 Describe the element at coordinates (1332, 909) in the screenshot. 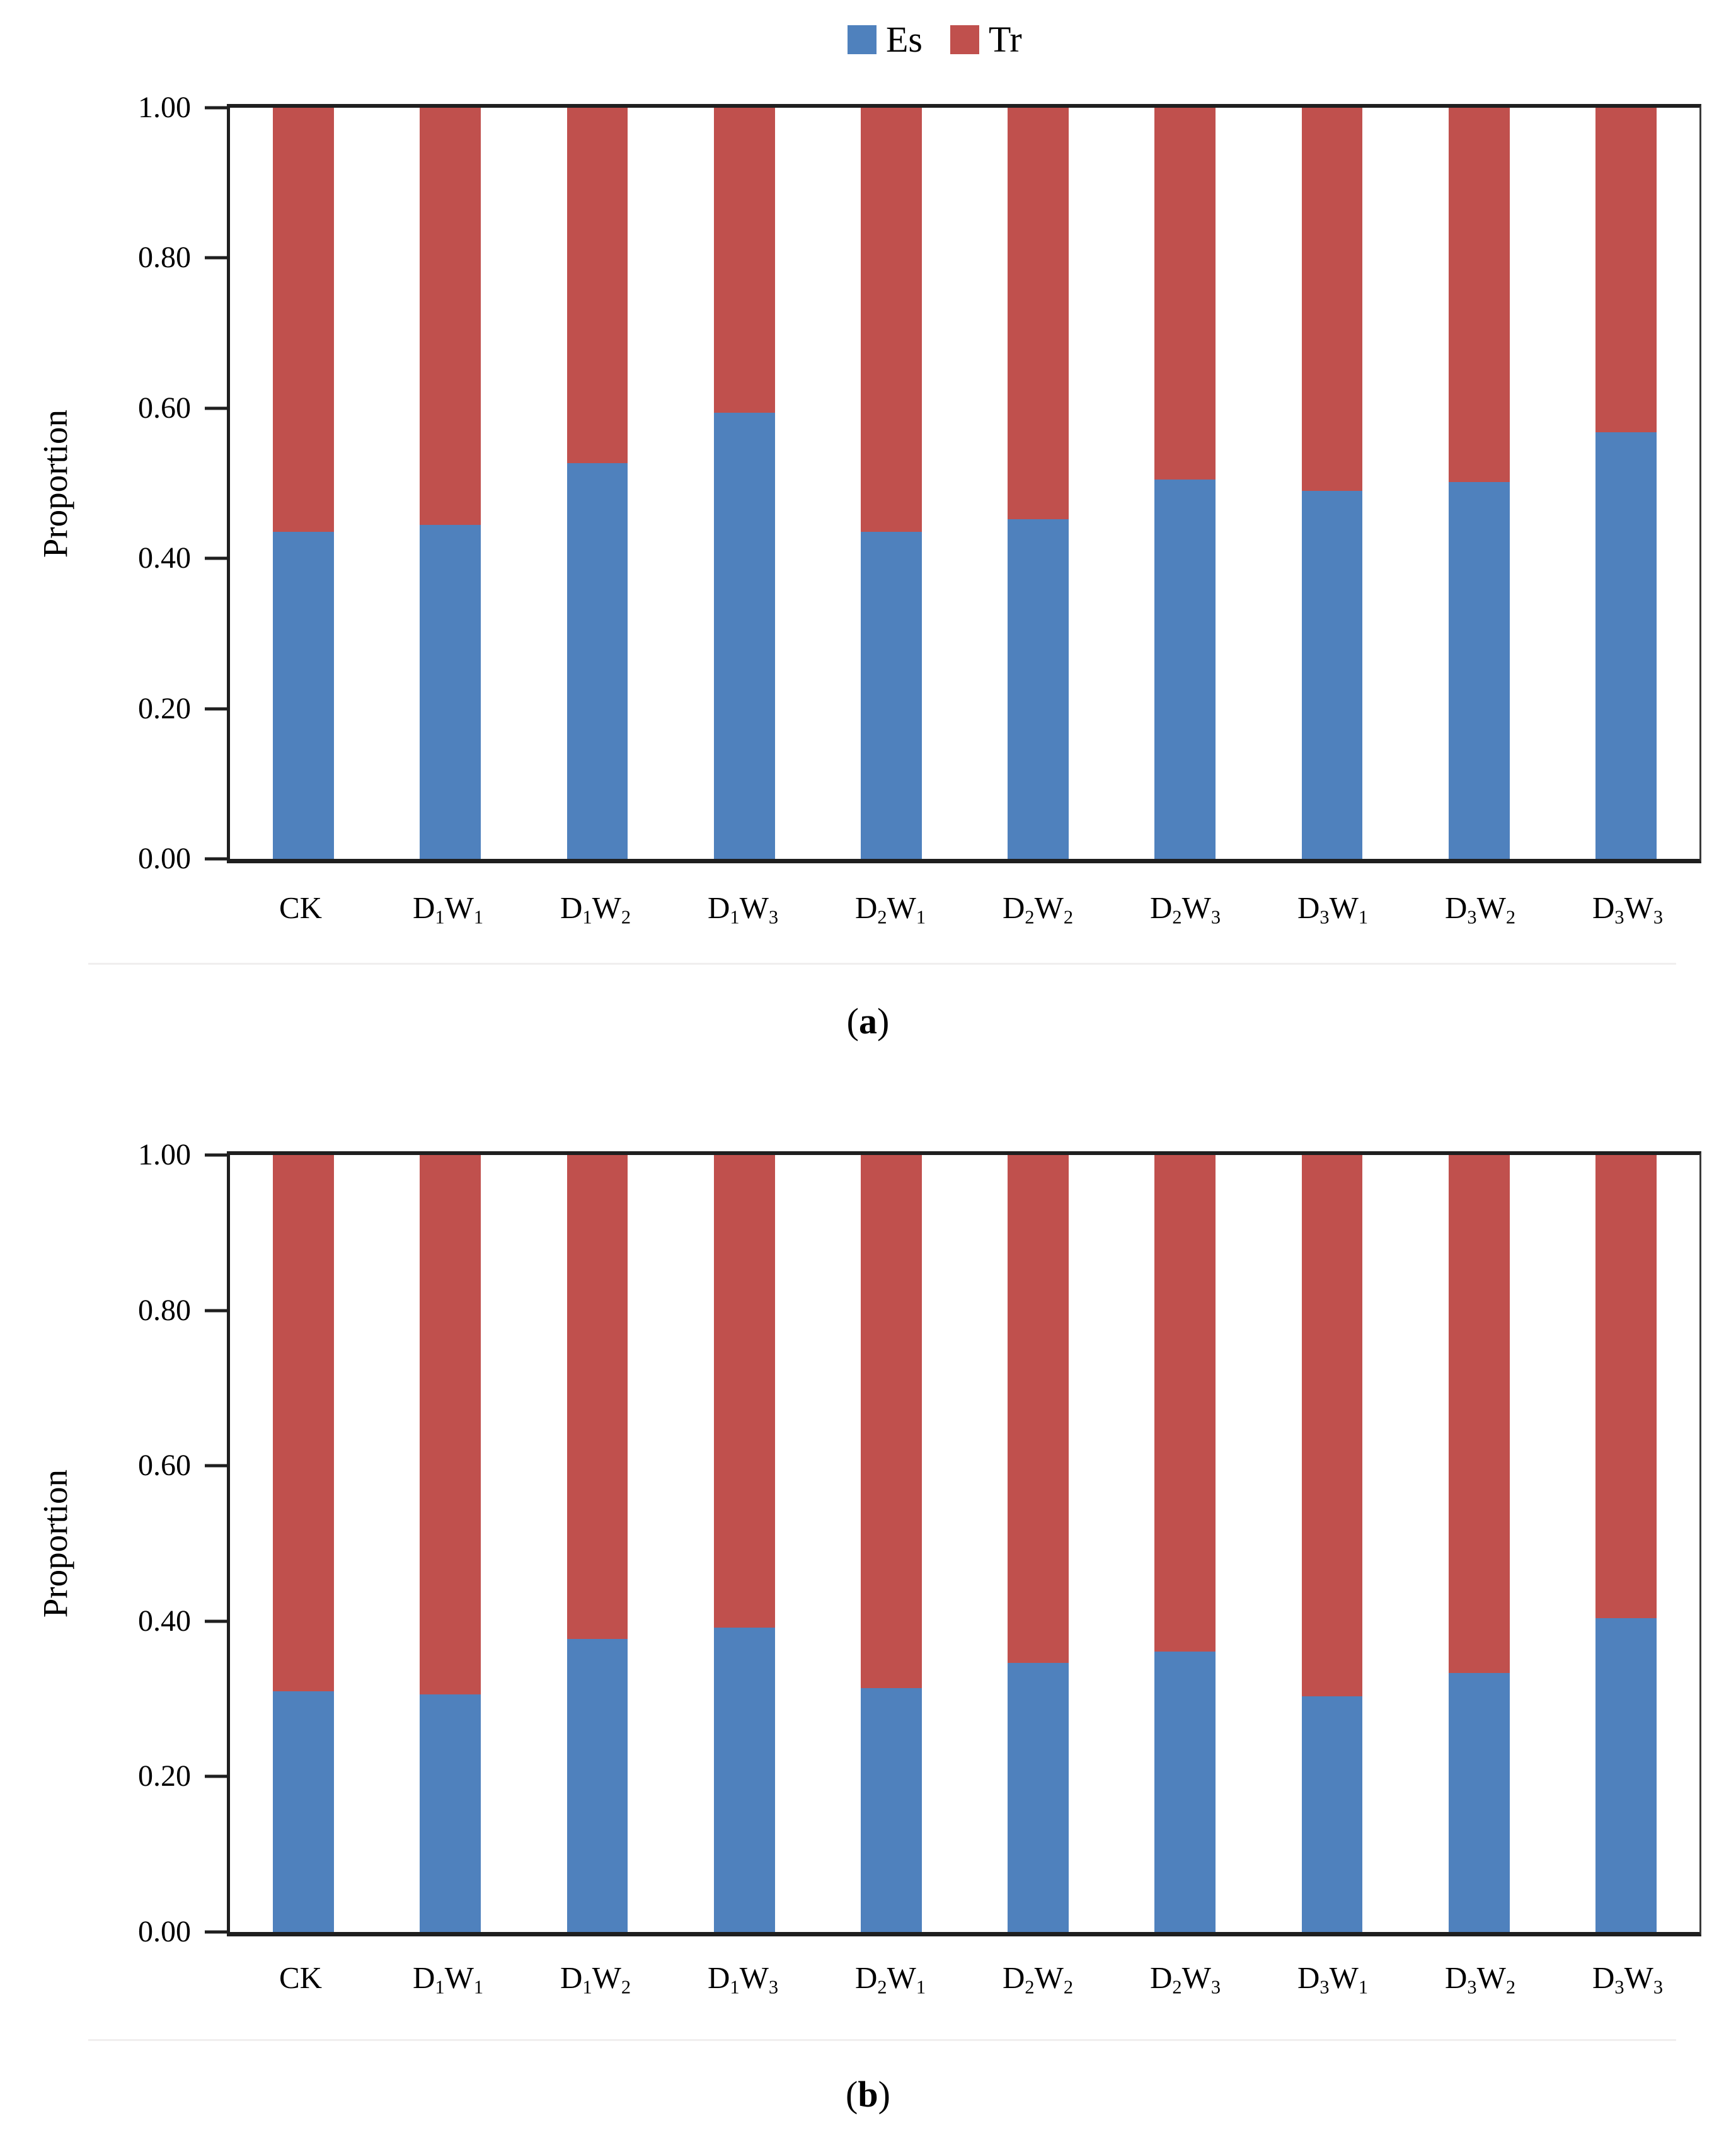

I see `x-tick-label: D3W1` at that location.